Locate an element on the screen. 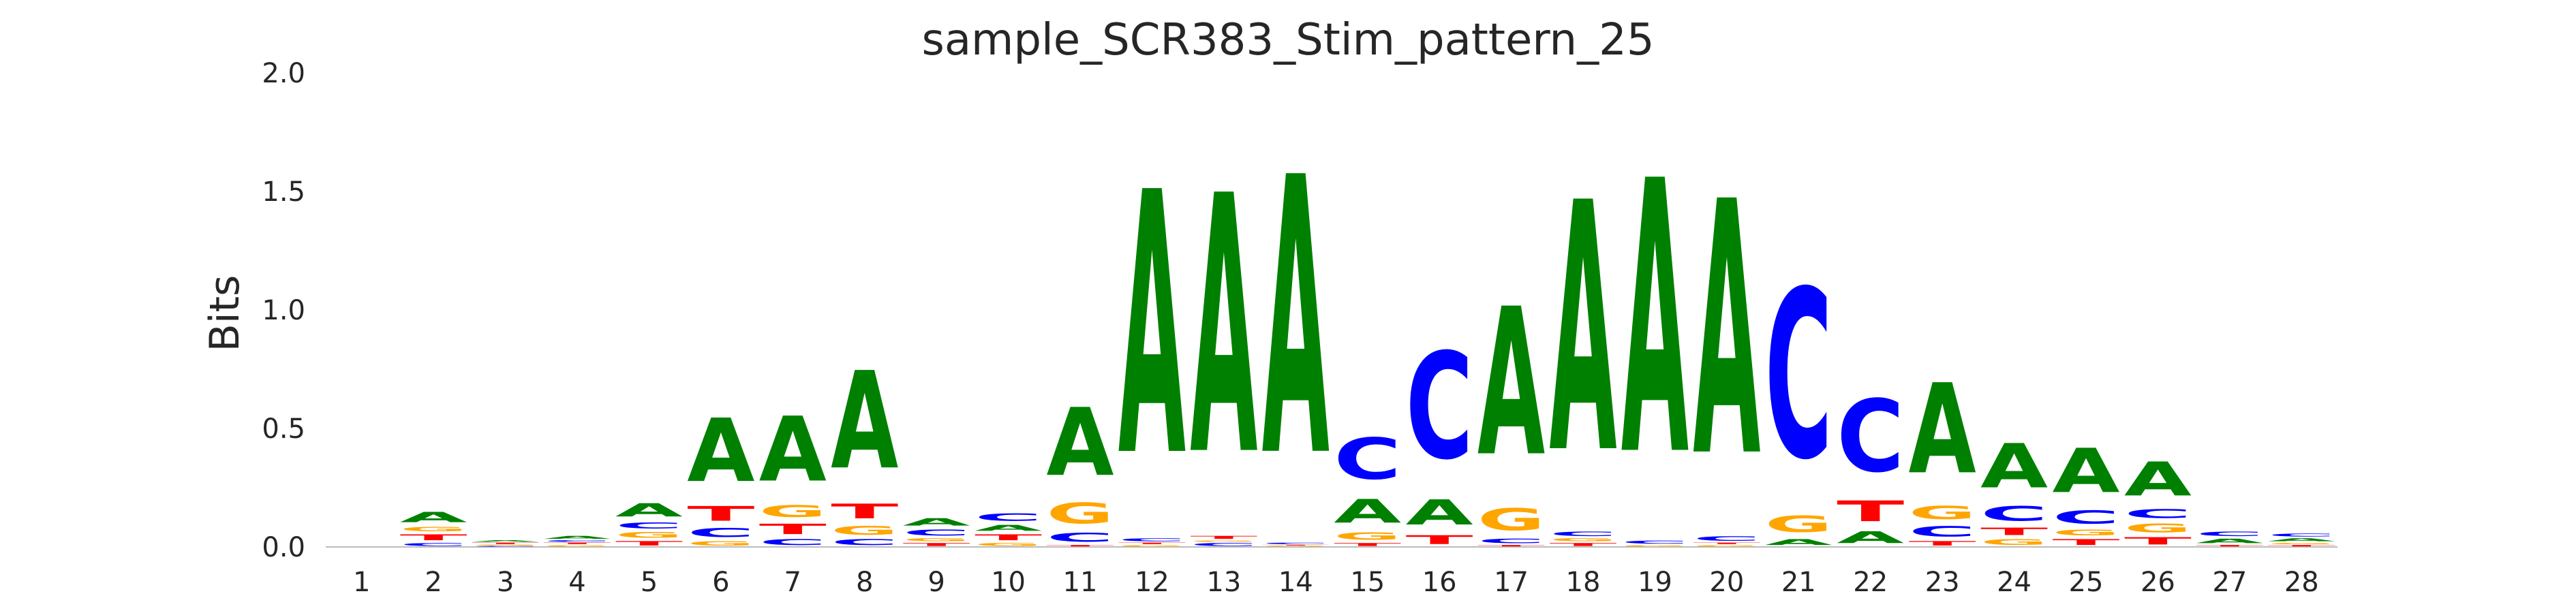 The width and height of the screenshot is (2576, 613). chart-title: sample_SCR383_Stim_pattern_25 is located at coordinates (1287, 40).